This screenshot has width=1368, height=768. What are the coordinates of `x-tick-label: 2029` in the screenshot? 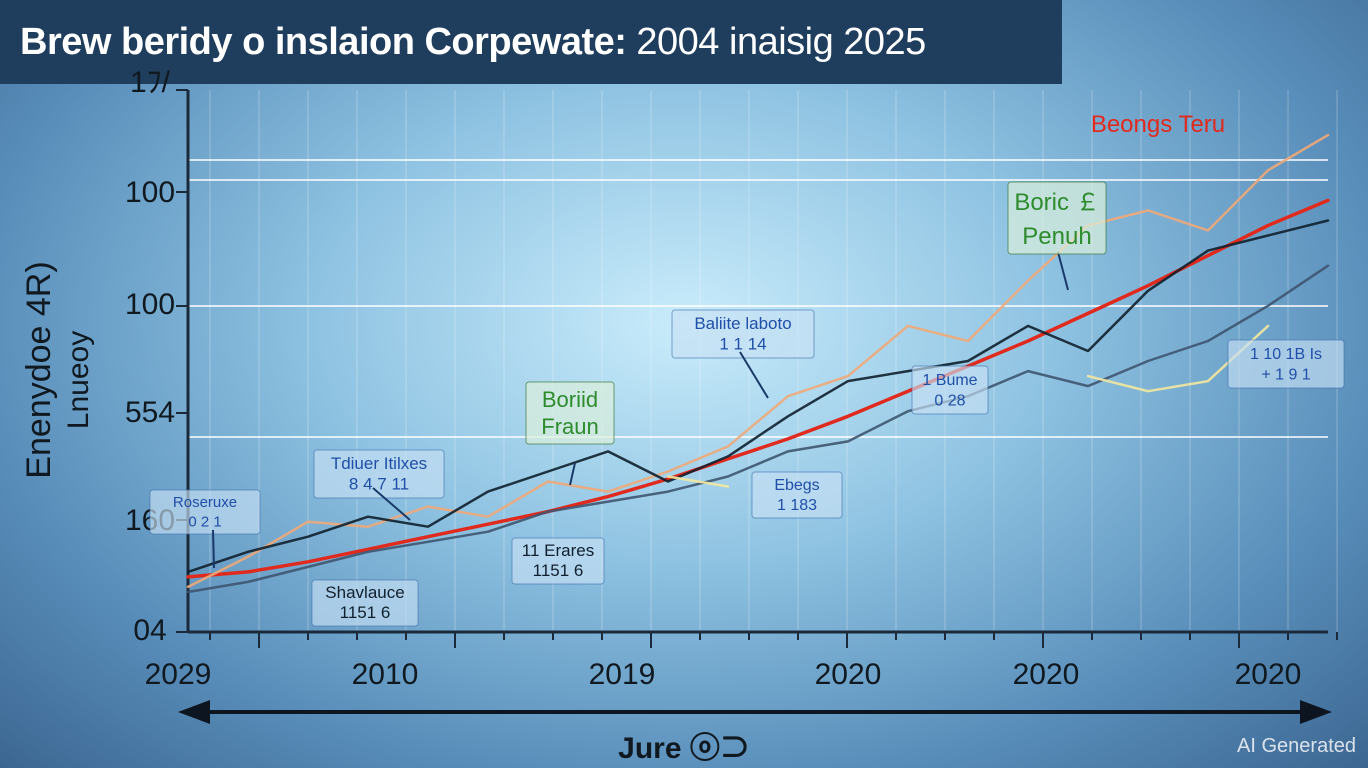 It's located at (178, 674).